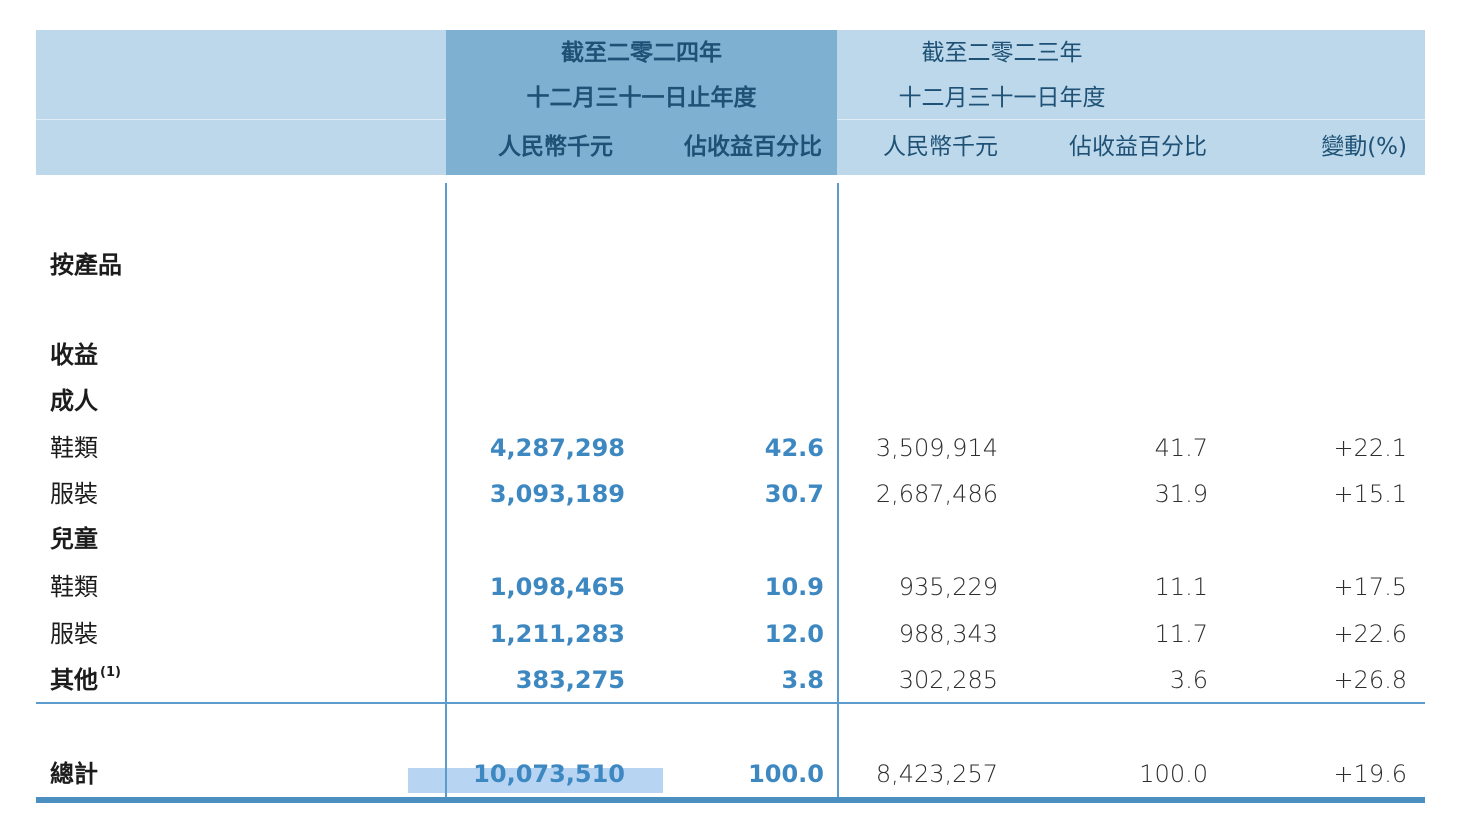 The width and height of the screenshot is (1468, 840). What do you see at coordinates (923, 680) in the screenshot?
I see `value-2023-amount: 302,285` at bounding box center [923, 680].